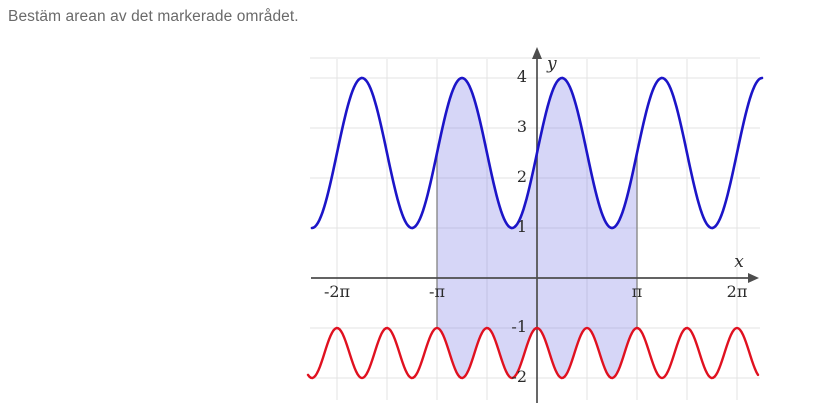  Describe the element at coordinates (753, 278) in the screenshot. I see `x-axis-arrow-icon` at that location.